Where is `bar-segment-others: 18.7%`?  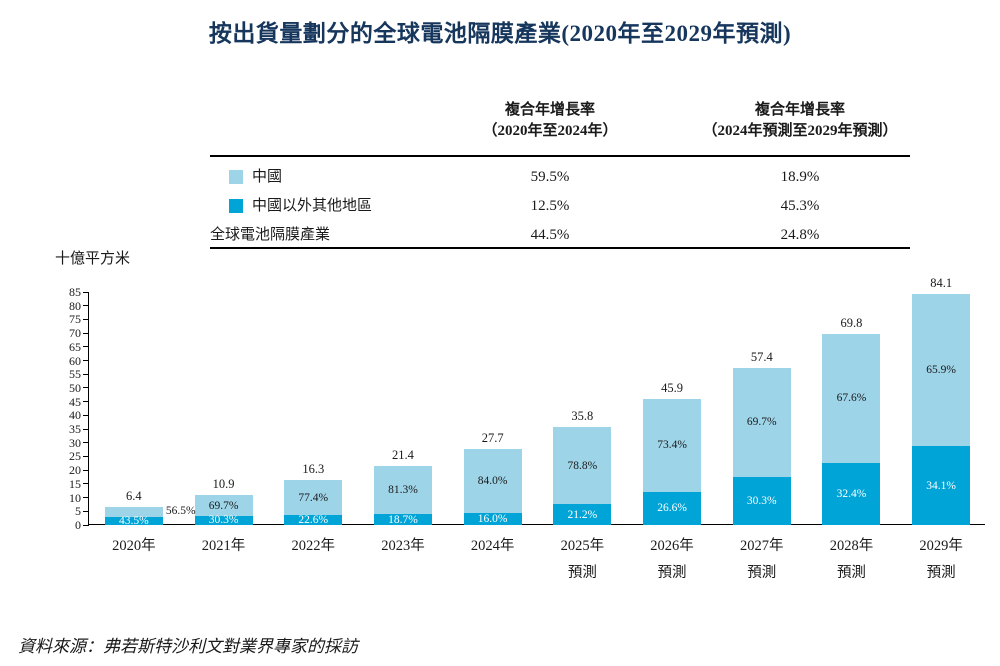
bar-segment-others: 18.7% is located at coordinates (402, 519).